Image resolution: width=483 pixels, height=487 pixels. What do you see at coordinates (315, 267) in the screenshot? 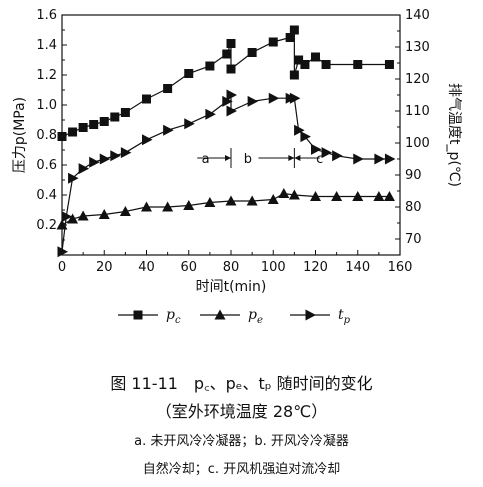
I see `x-tick-label: 120` at bounding box center [315, 267].